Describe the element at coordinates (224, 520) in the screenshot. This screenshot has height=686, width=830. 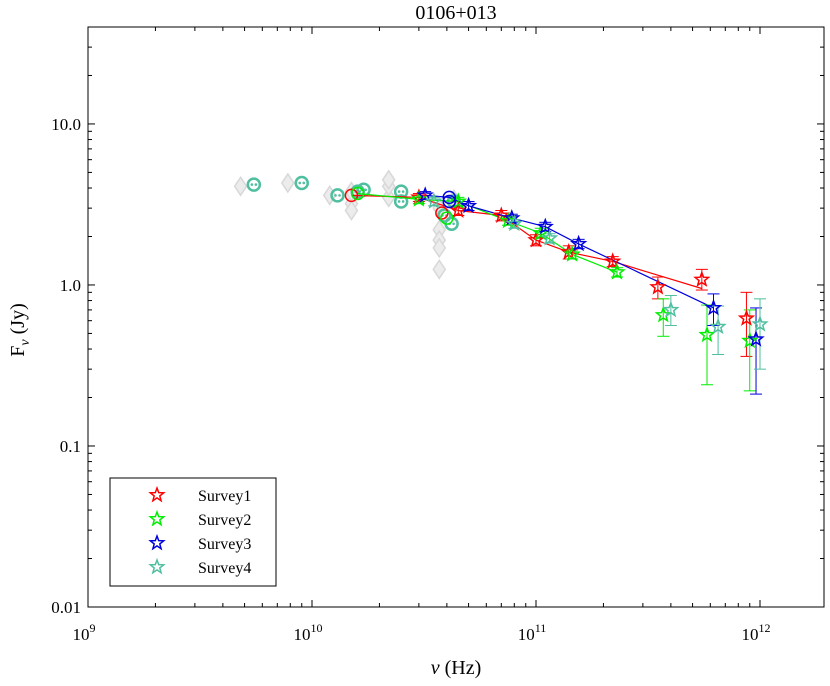
I see `legend-label-survey2: Survey2` at that location.